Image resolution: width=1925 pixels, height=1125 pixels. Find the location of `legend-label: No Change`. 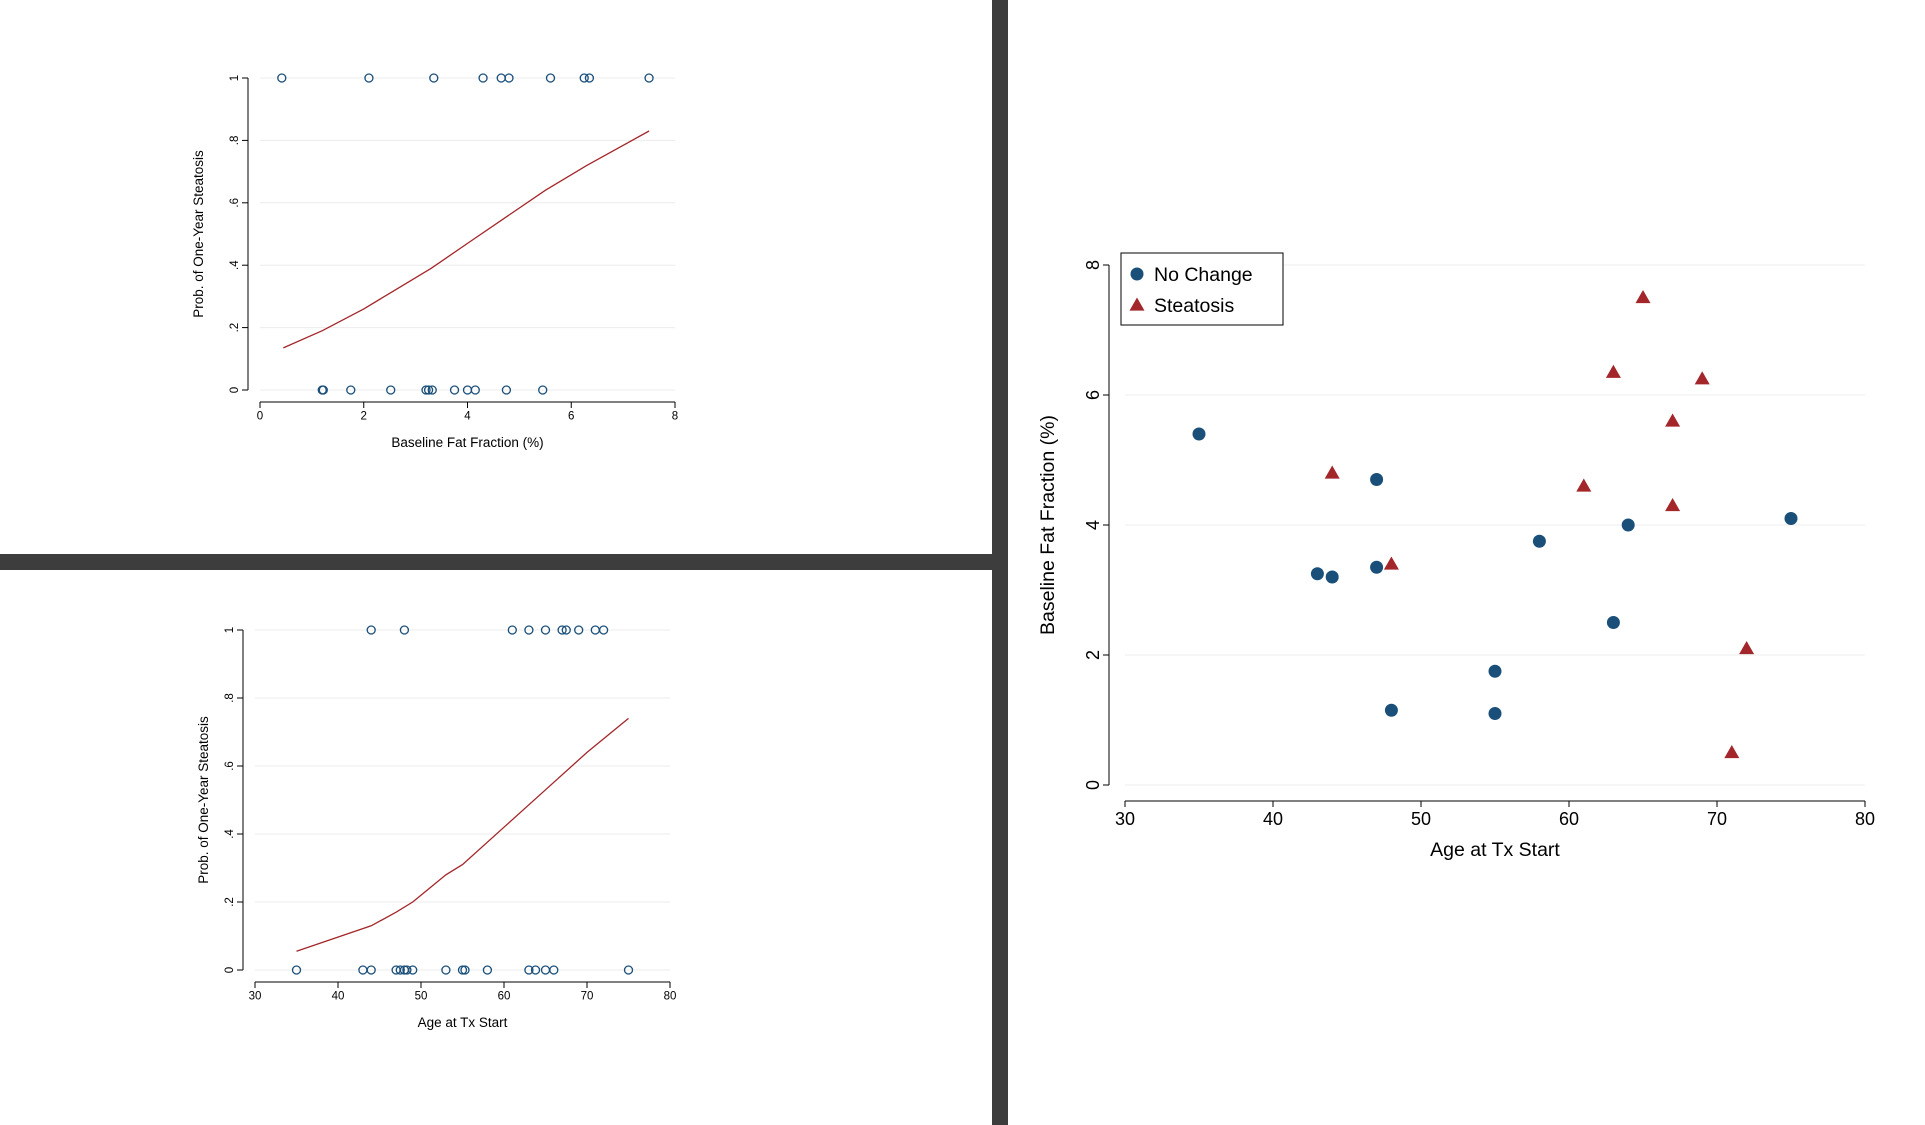

legend-label: No Change is located at coordinates (1203, 275).